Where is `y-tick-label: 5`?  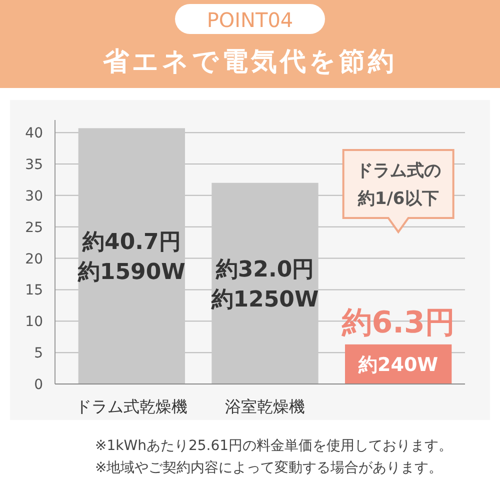
y-tick-label: 5 is located at coordinates (38, 354).